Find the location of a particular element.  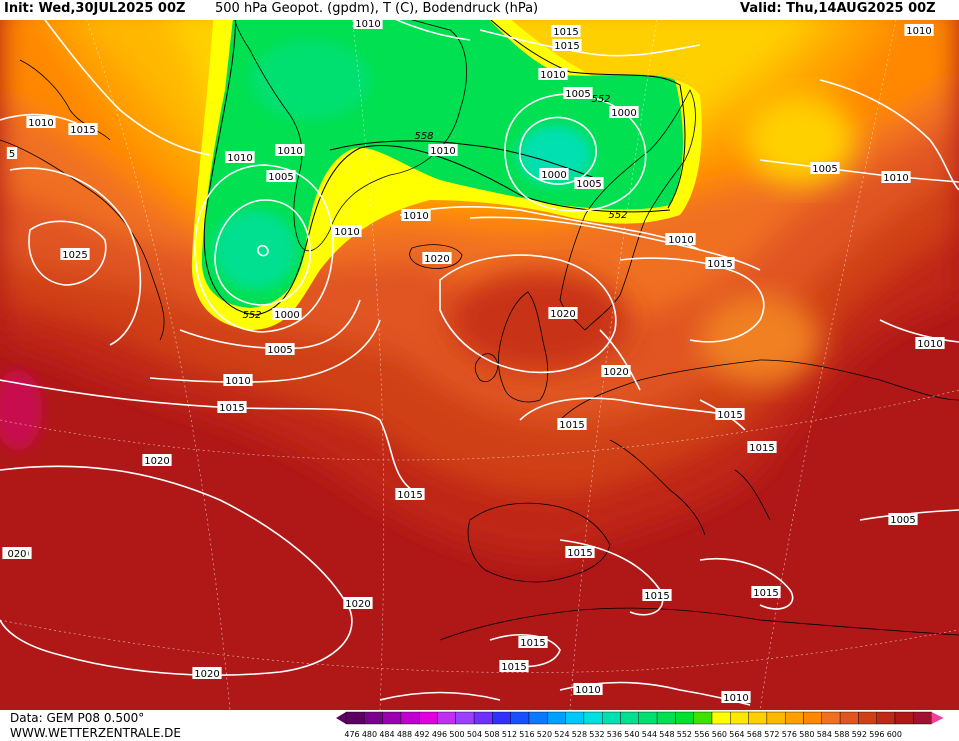

cold-core-west is located at coordinates (255, 250).